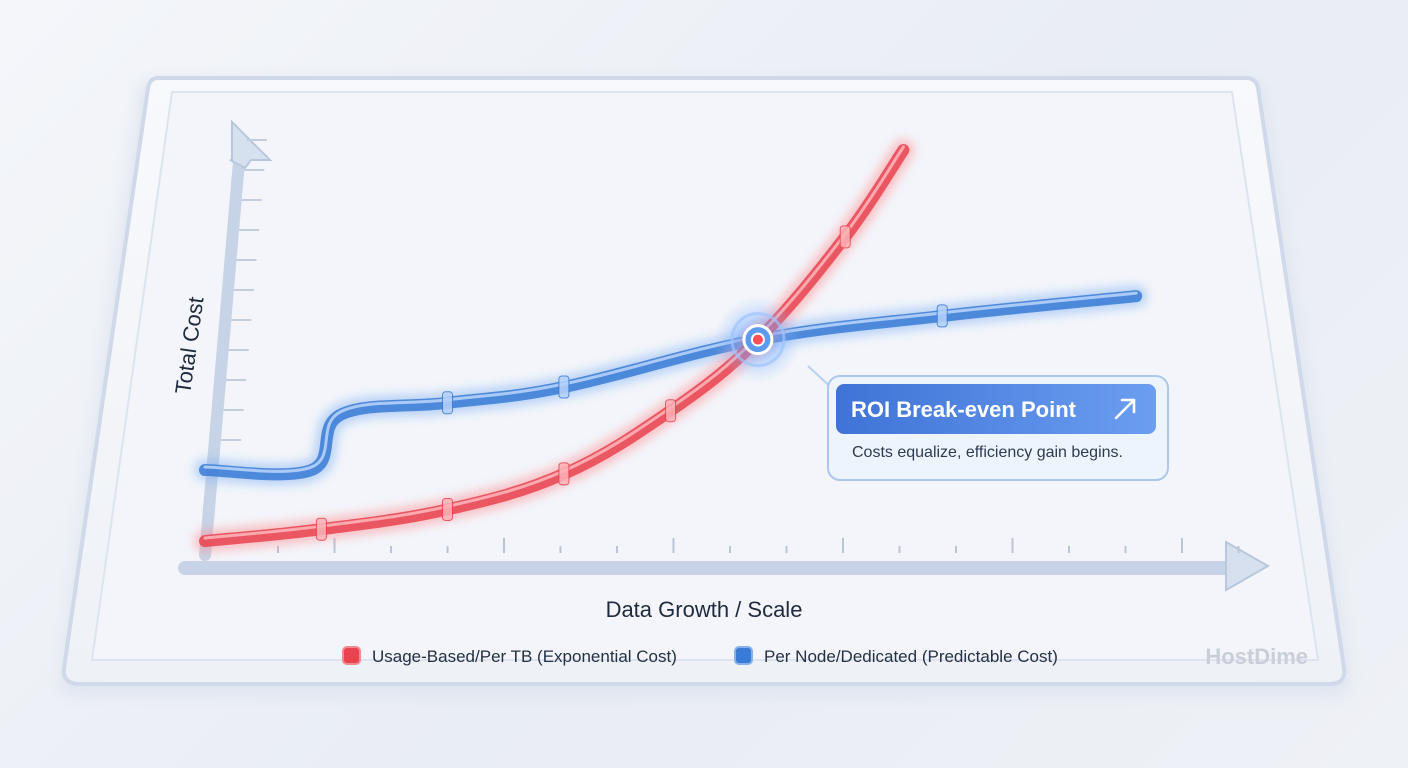  I want to click on legend-swatch-red, so click(351, 655).